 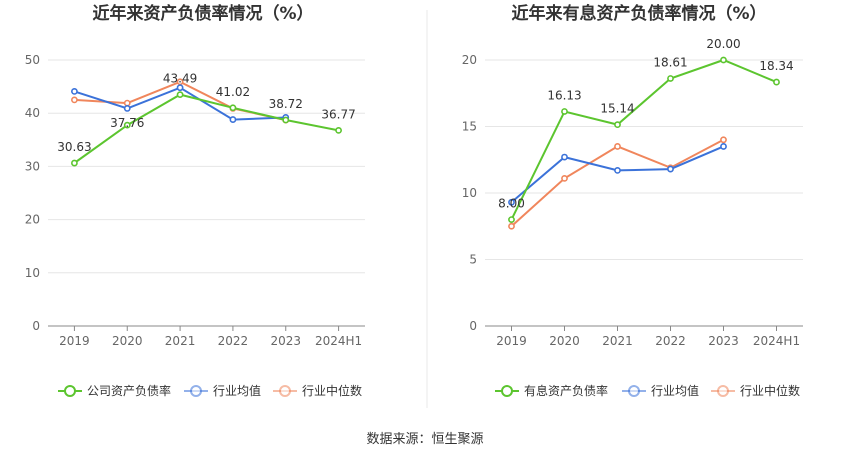 What do you see at coordinates (202, 13) in the screenshot?
I see `chart-title: 近年来资产负债率情况（%）` at bounding box center [202, 13].